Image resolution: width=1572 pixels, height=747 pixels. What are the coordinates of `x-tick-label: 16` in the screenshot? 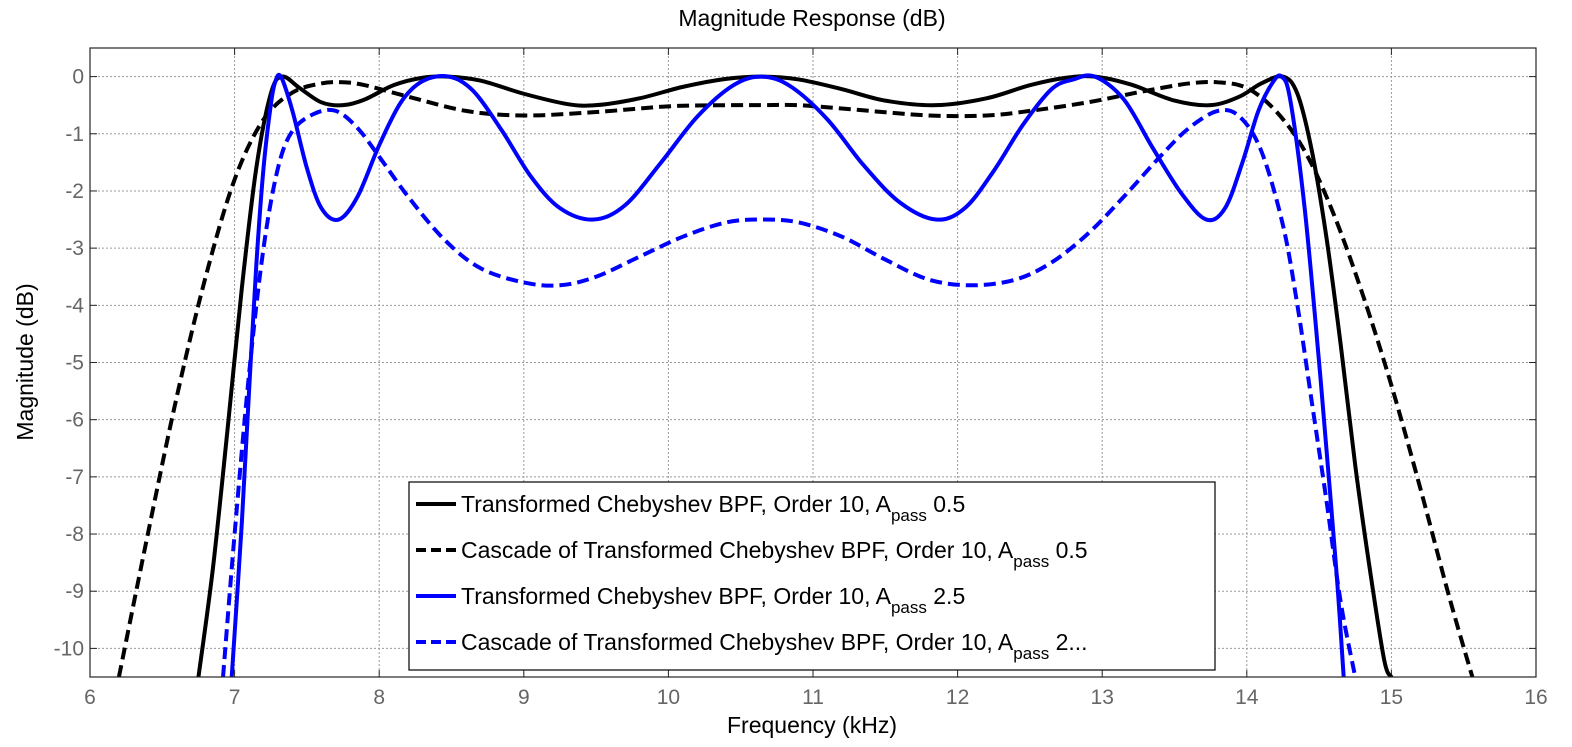 It's located at (1535, 697).